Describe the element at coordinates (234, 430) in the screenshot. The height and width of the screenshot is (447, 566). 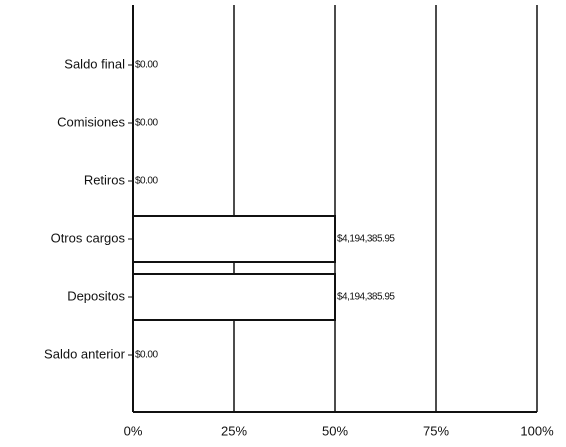
I see `x-tick-label: 25%` at that location.